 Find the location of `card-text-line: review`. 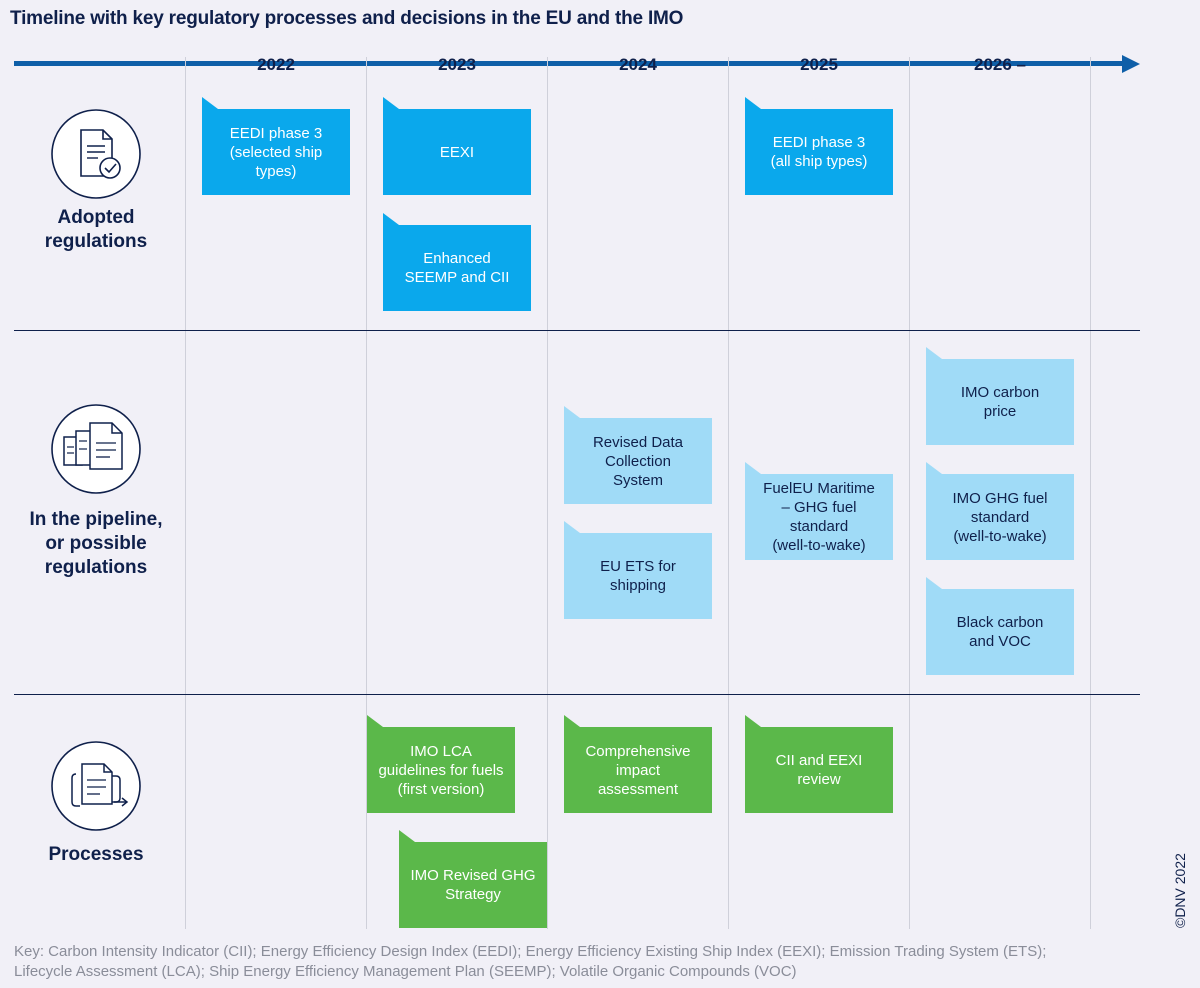

card-text-line: review is located at coordinates (819, 779).